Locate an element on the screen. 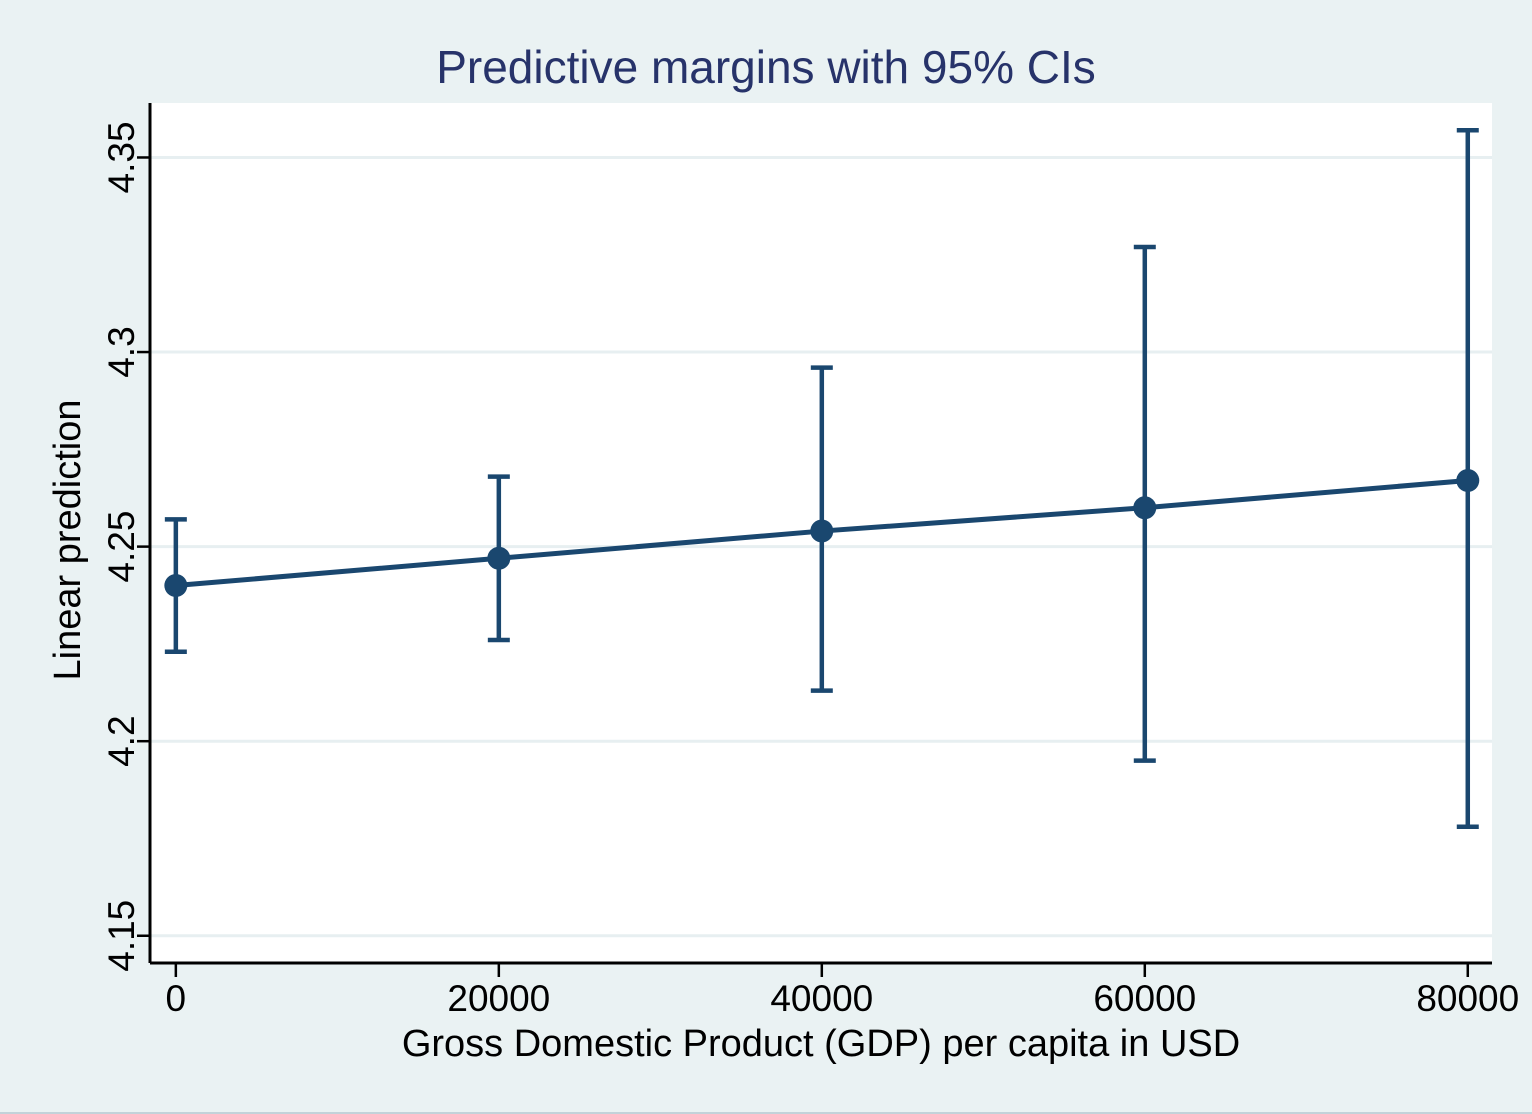 This screenshot has width=1532, height=1114. y-tick-label: 4.25 is located at coordinates (121, 547).